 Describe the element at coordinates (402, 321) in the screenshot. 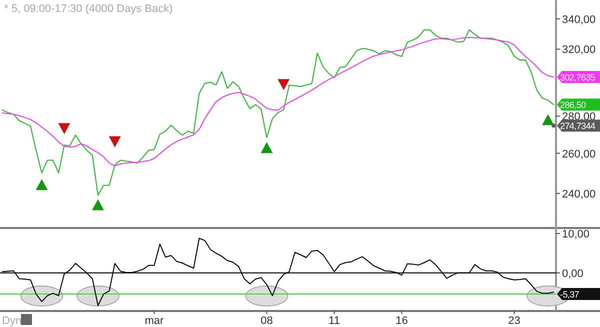

I see `x-tick-label: 16` at that location.